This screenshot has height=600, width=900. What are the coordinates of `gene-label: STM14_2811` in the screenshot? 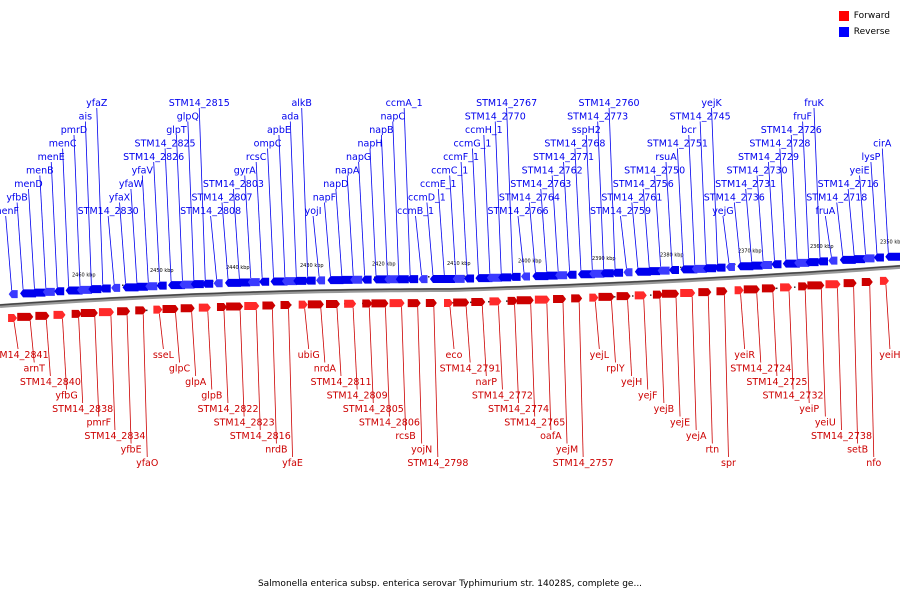 It's located at (340, 382).